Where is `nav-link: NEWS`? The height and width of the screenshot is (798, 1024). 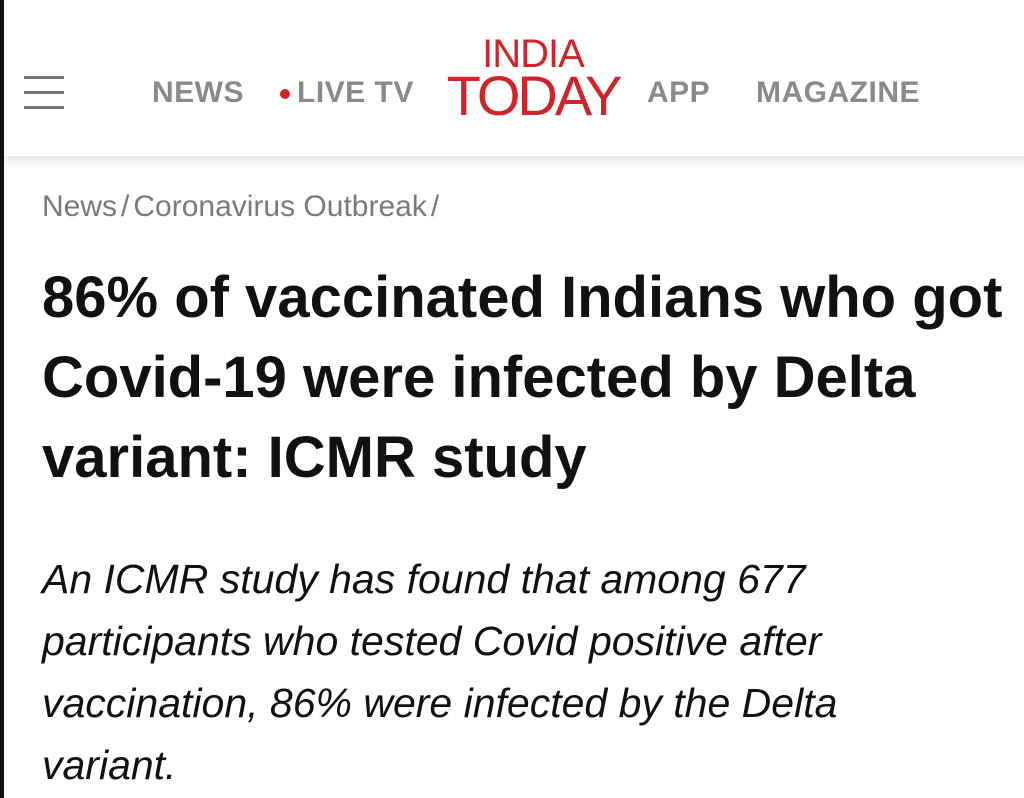
nav-link: NEWS is located at coordinates (198, 92).